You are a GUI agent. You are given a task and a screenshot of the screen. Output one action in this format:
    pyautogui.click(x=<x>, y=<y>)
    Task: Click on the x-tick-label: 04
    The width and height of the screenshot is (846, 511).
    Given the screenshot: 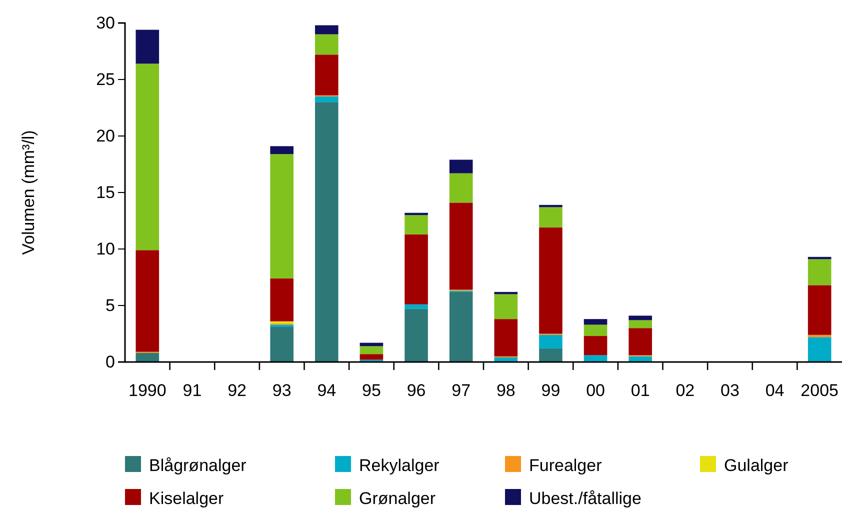 What is the action you would take?
    pyautogui.click(x=774, y=390)
    